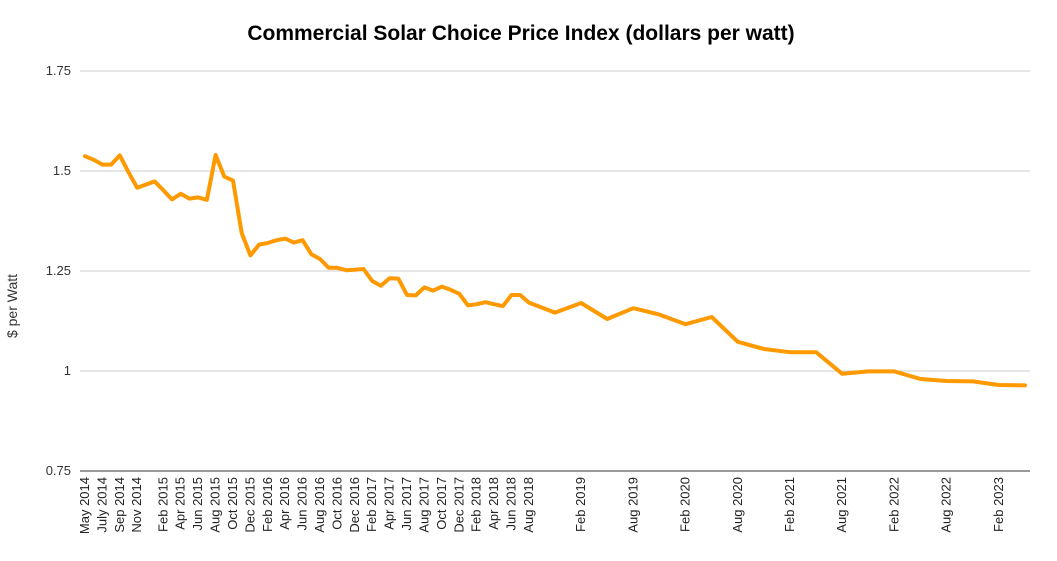  What do you see at coordinates (580, 504) in the screenshot?
I see `x-tick-label: Feb 2019` at bounding box center [580, 504].